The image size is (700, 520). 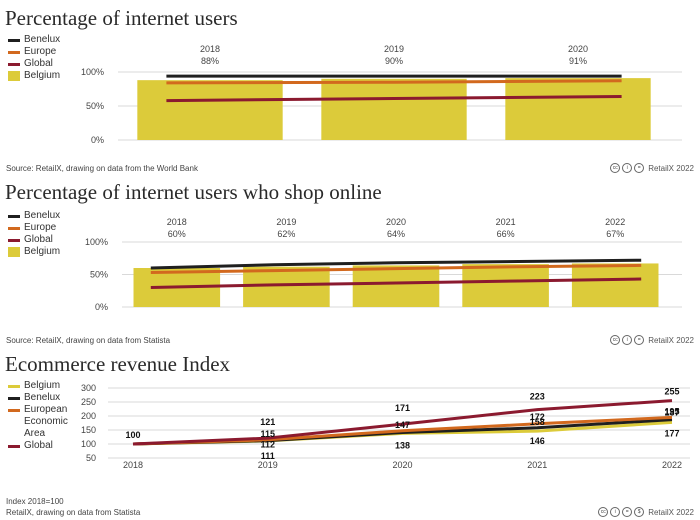 I want to click on x-tick-label: 2022, so click(x=672, y=465).